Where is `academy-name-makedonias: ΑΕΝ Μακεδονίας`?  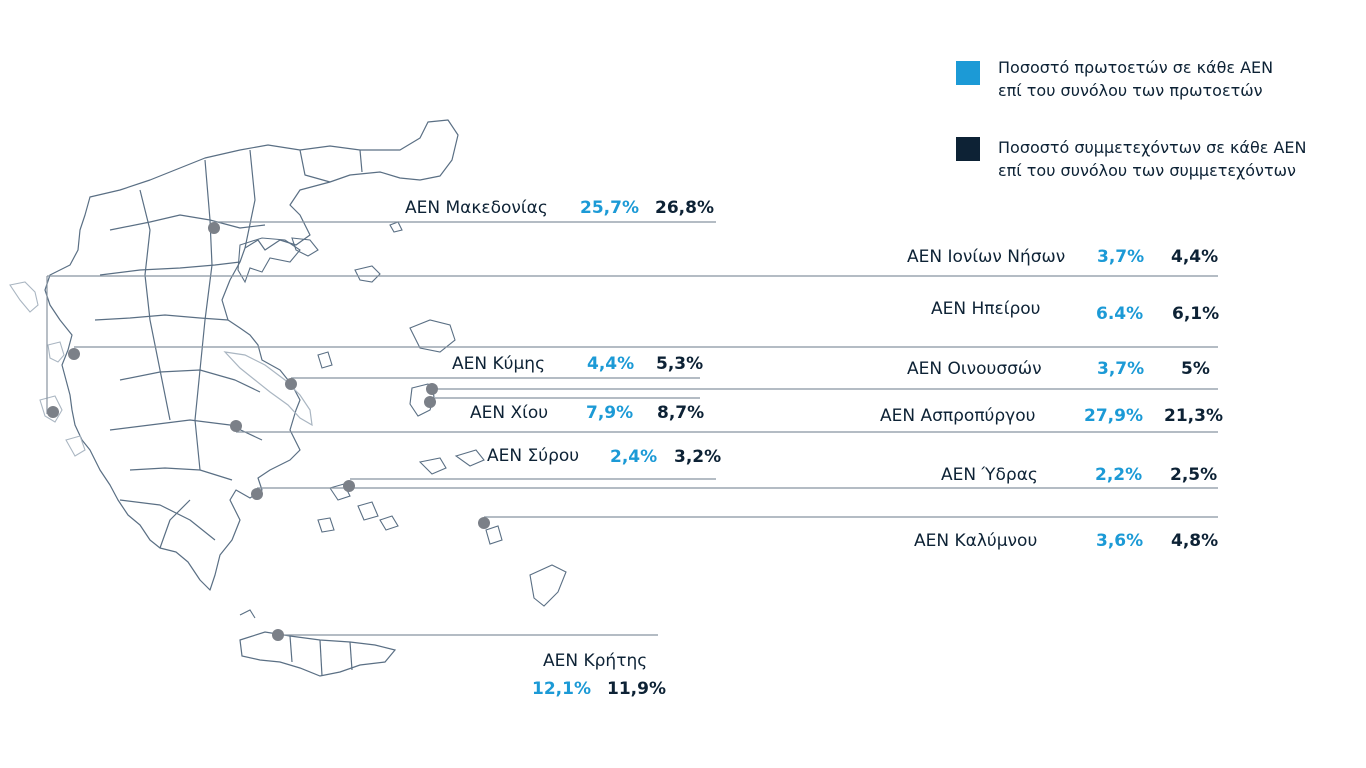 academy-name-makedonias: ΑΕΝ Μακεδονίας is located at coordinates (476, 208).